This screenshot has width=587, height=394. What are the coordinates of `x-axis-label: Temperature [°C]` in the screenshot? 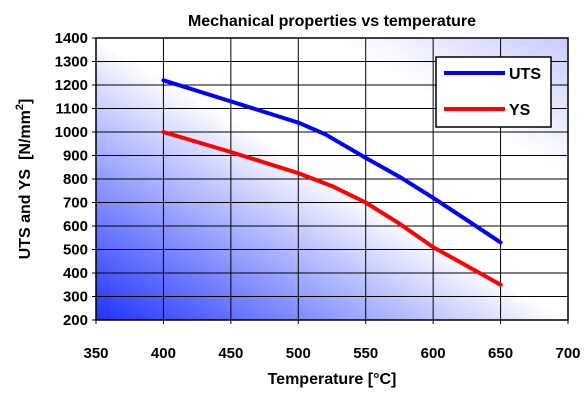 It's located at (332, 379).